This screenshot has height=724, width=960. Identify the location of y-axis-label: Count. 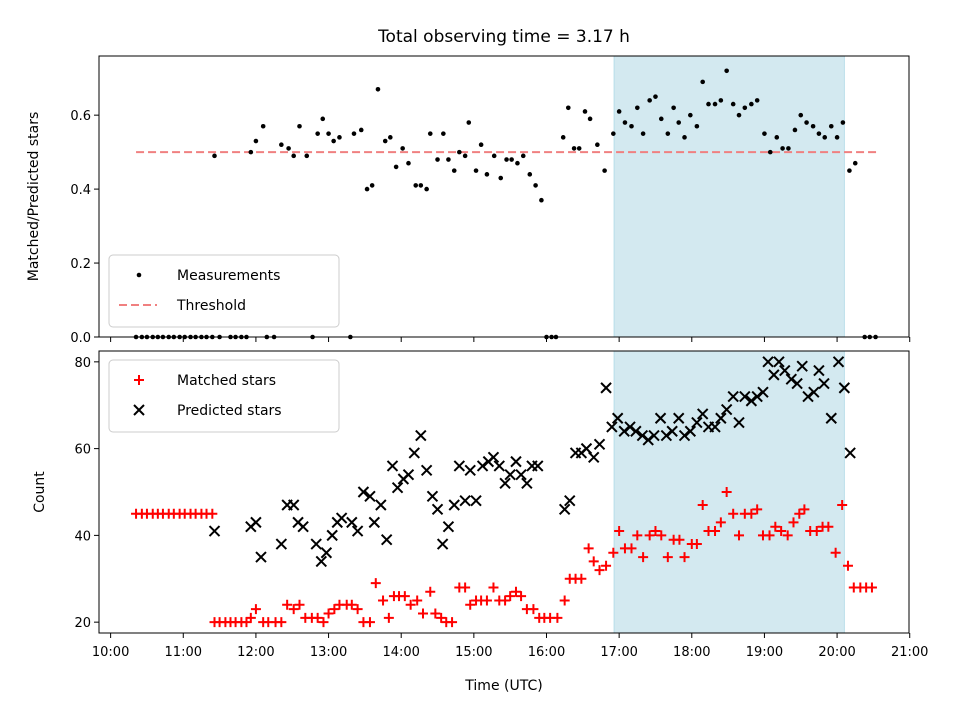
(40, 492).